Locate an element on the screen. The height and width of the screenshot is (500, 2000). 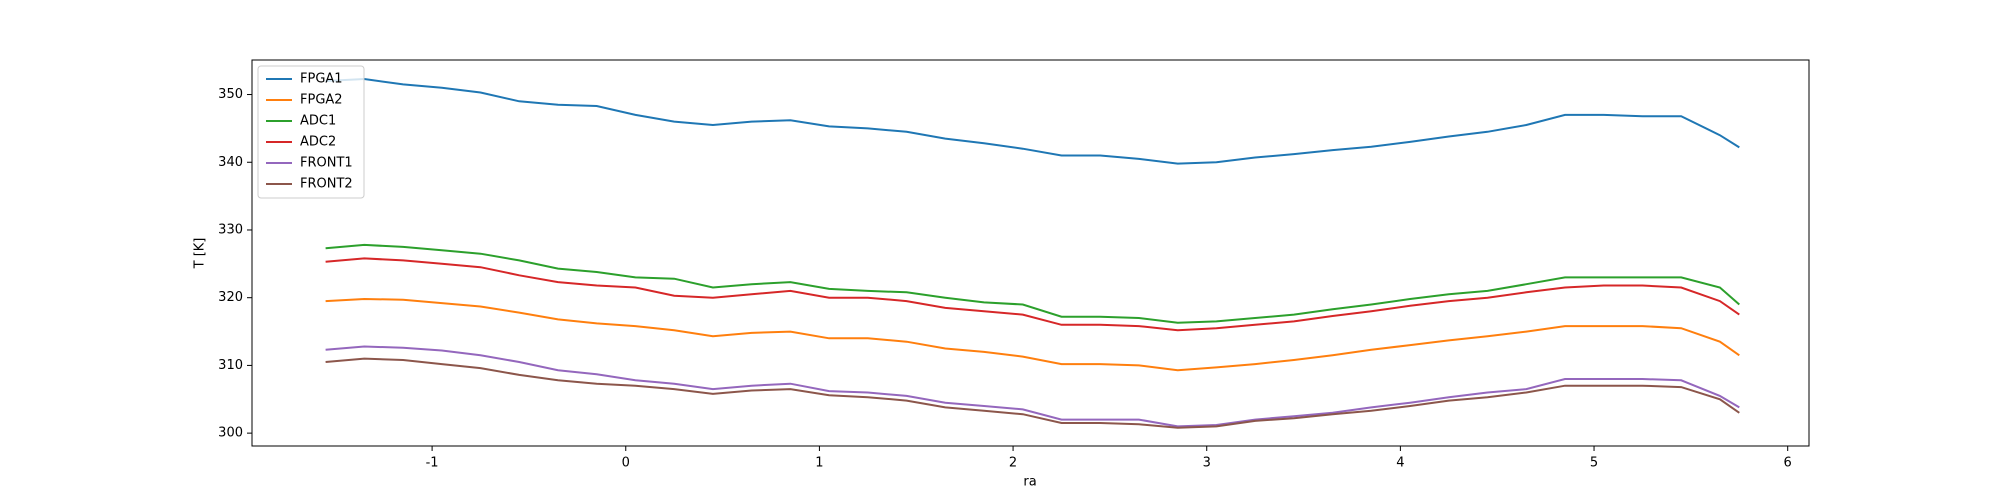
x-tick-label: 0 is located at coordinates (626, 463).